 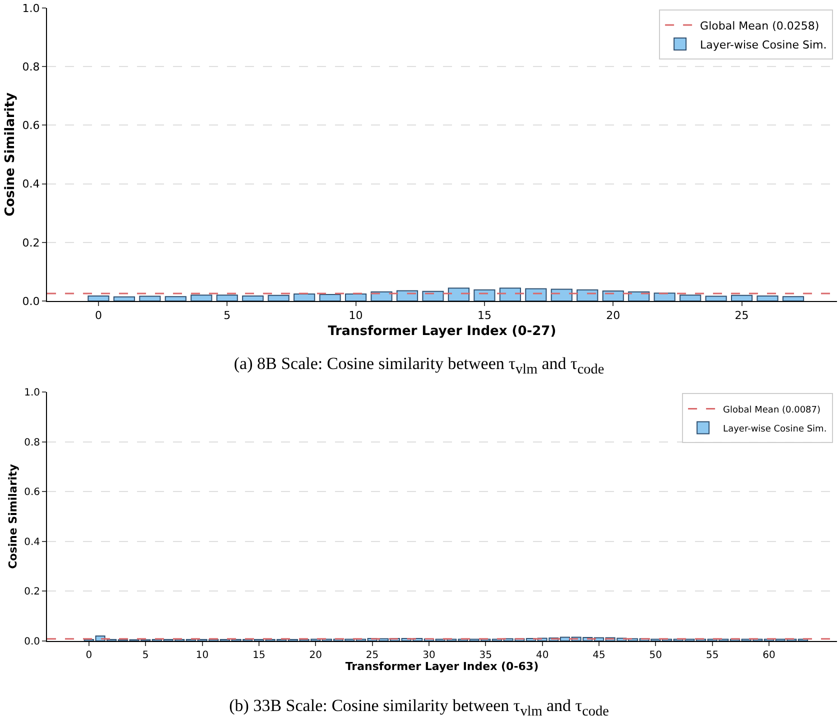 What do you see at coordinates (419, 365) in the screenshot?
I see `text: (a) 8B Scale: Cosine similarity between τ$_{vlm}$ and τ$_{code}$` at bounding box center [419, 365].